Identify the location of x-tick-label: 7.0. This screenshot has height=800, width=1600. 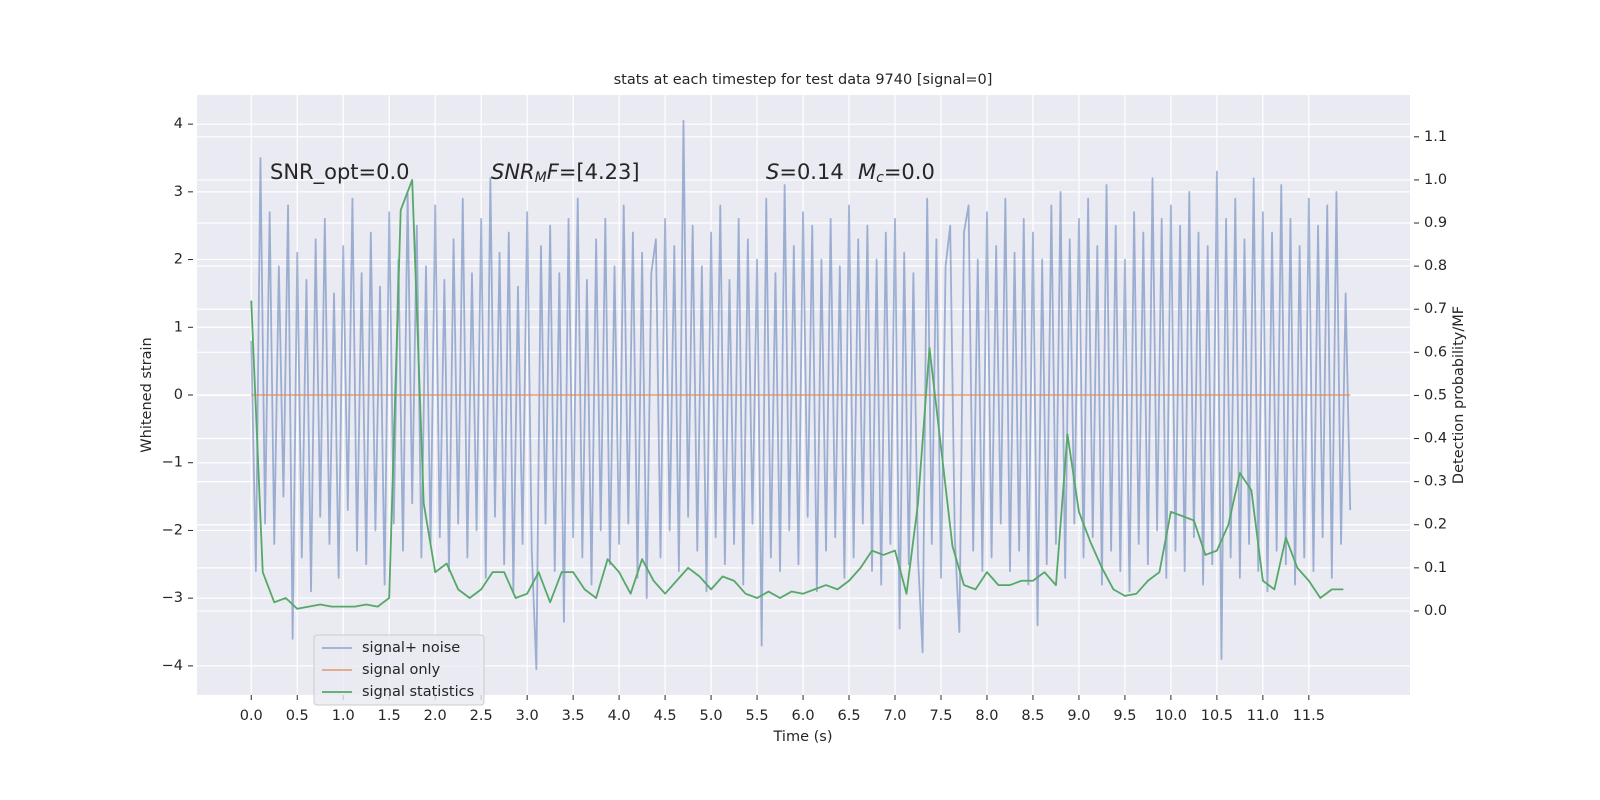
(894, 716).